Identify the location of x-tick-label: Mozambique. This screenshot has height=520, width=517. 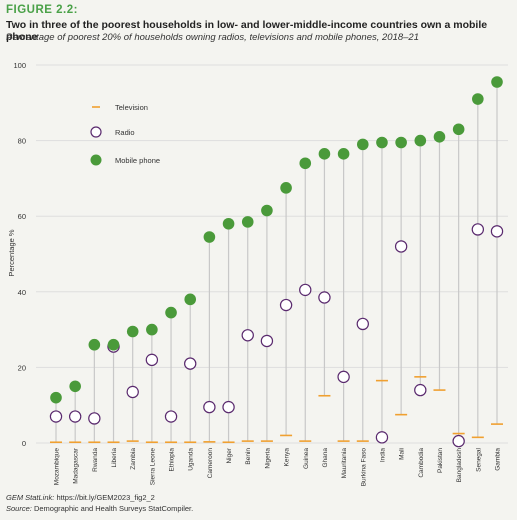
(57, 467).